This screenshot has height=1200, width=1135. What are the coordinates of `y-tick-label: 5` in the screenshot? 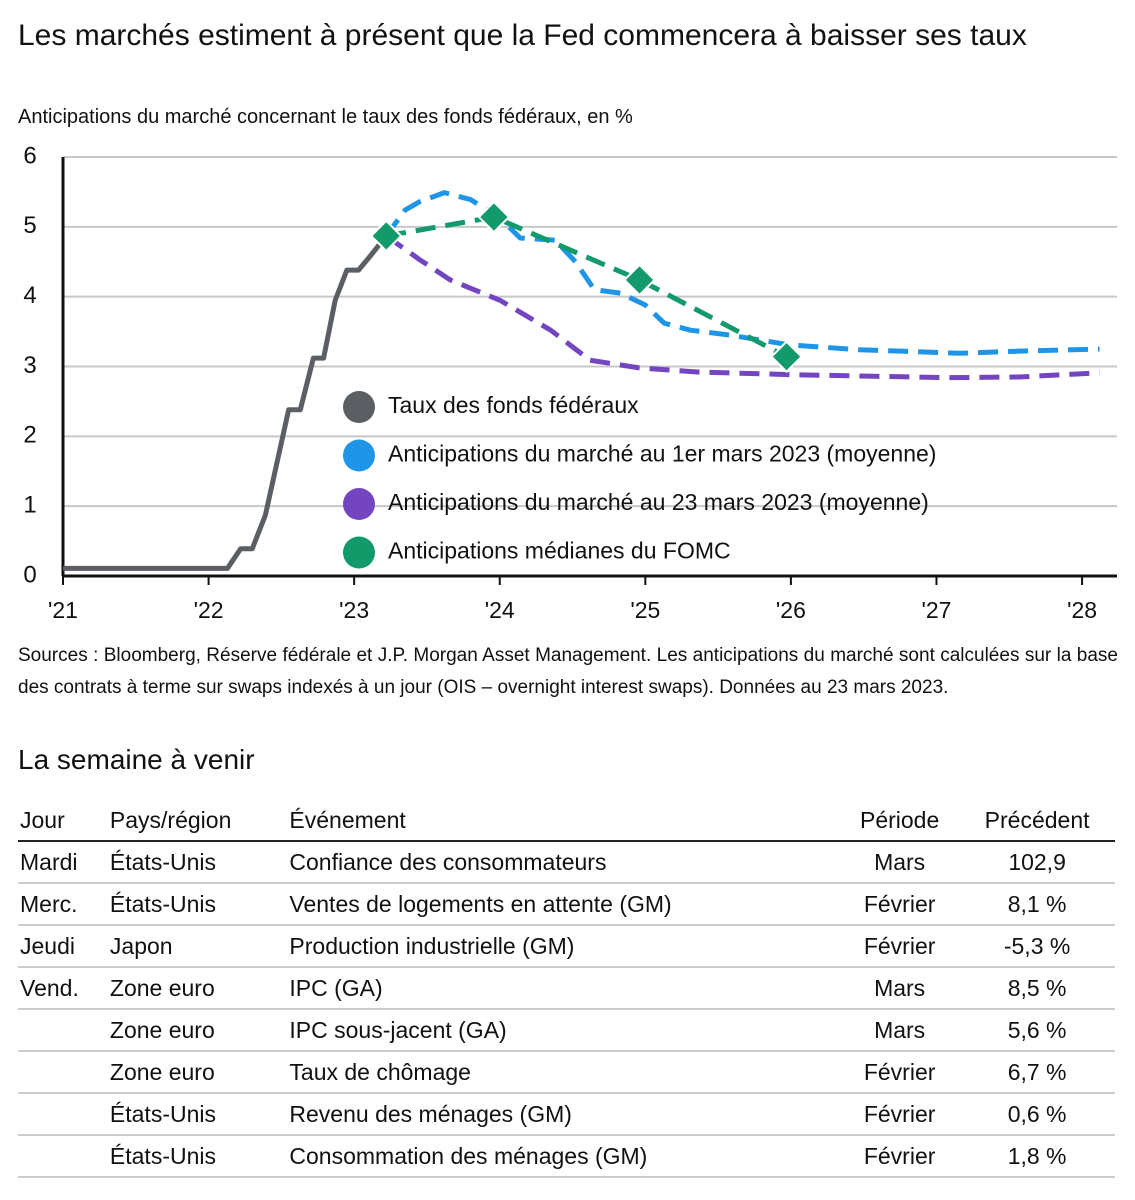 It's located at (29, 225).